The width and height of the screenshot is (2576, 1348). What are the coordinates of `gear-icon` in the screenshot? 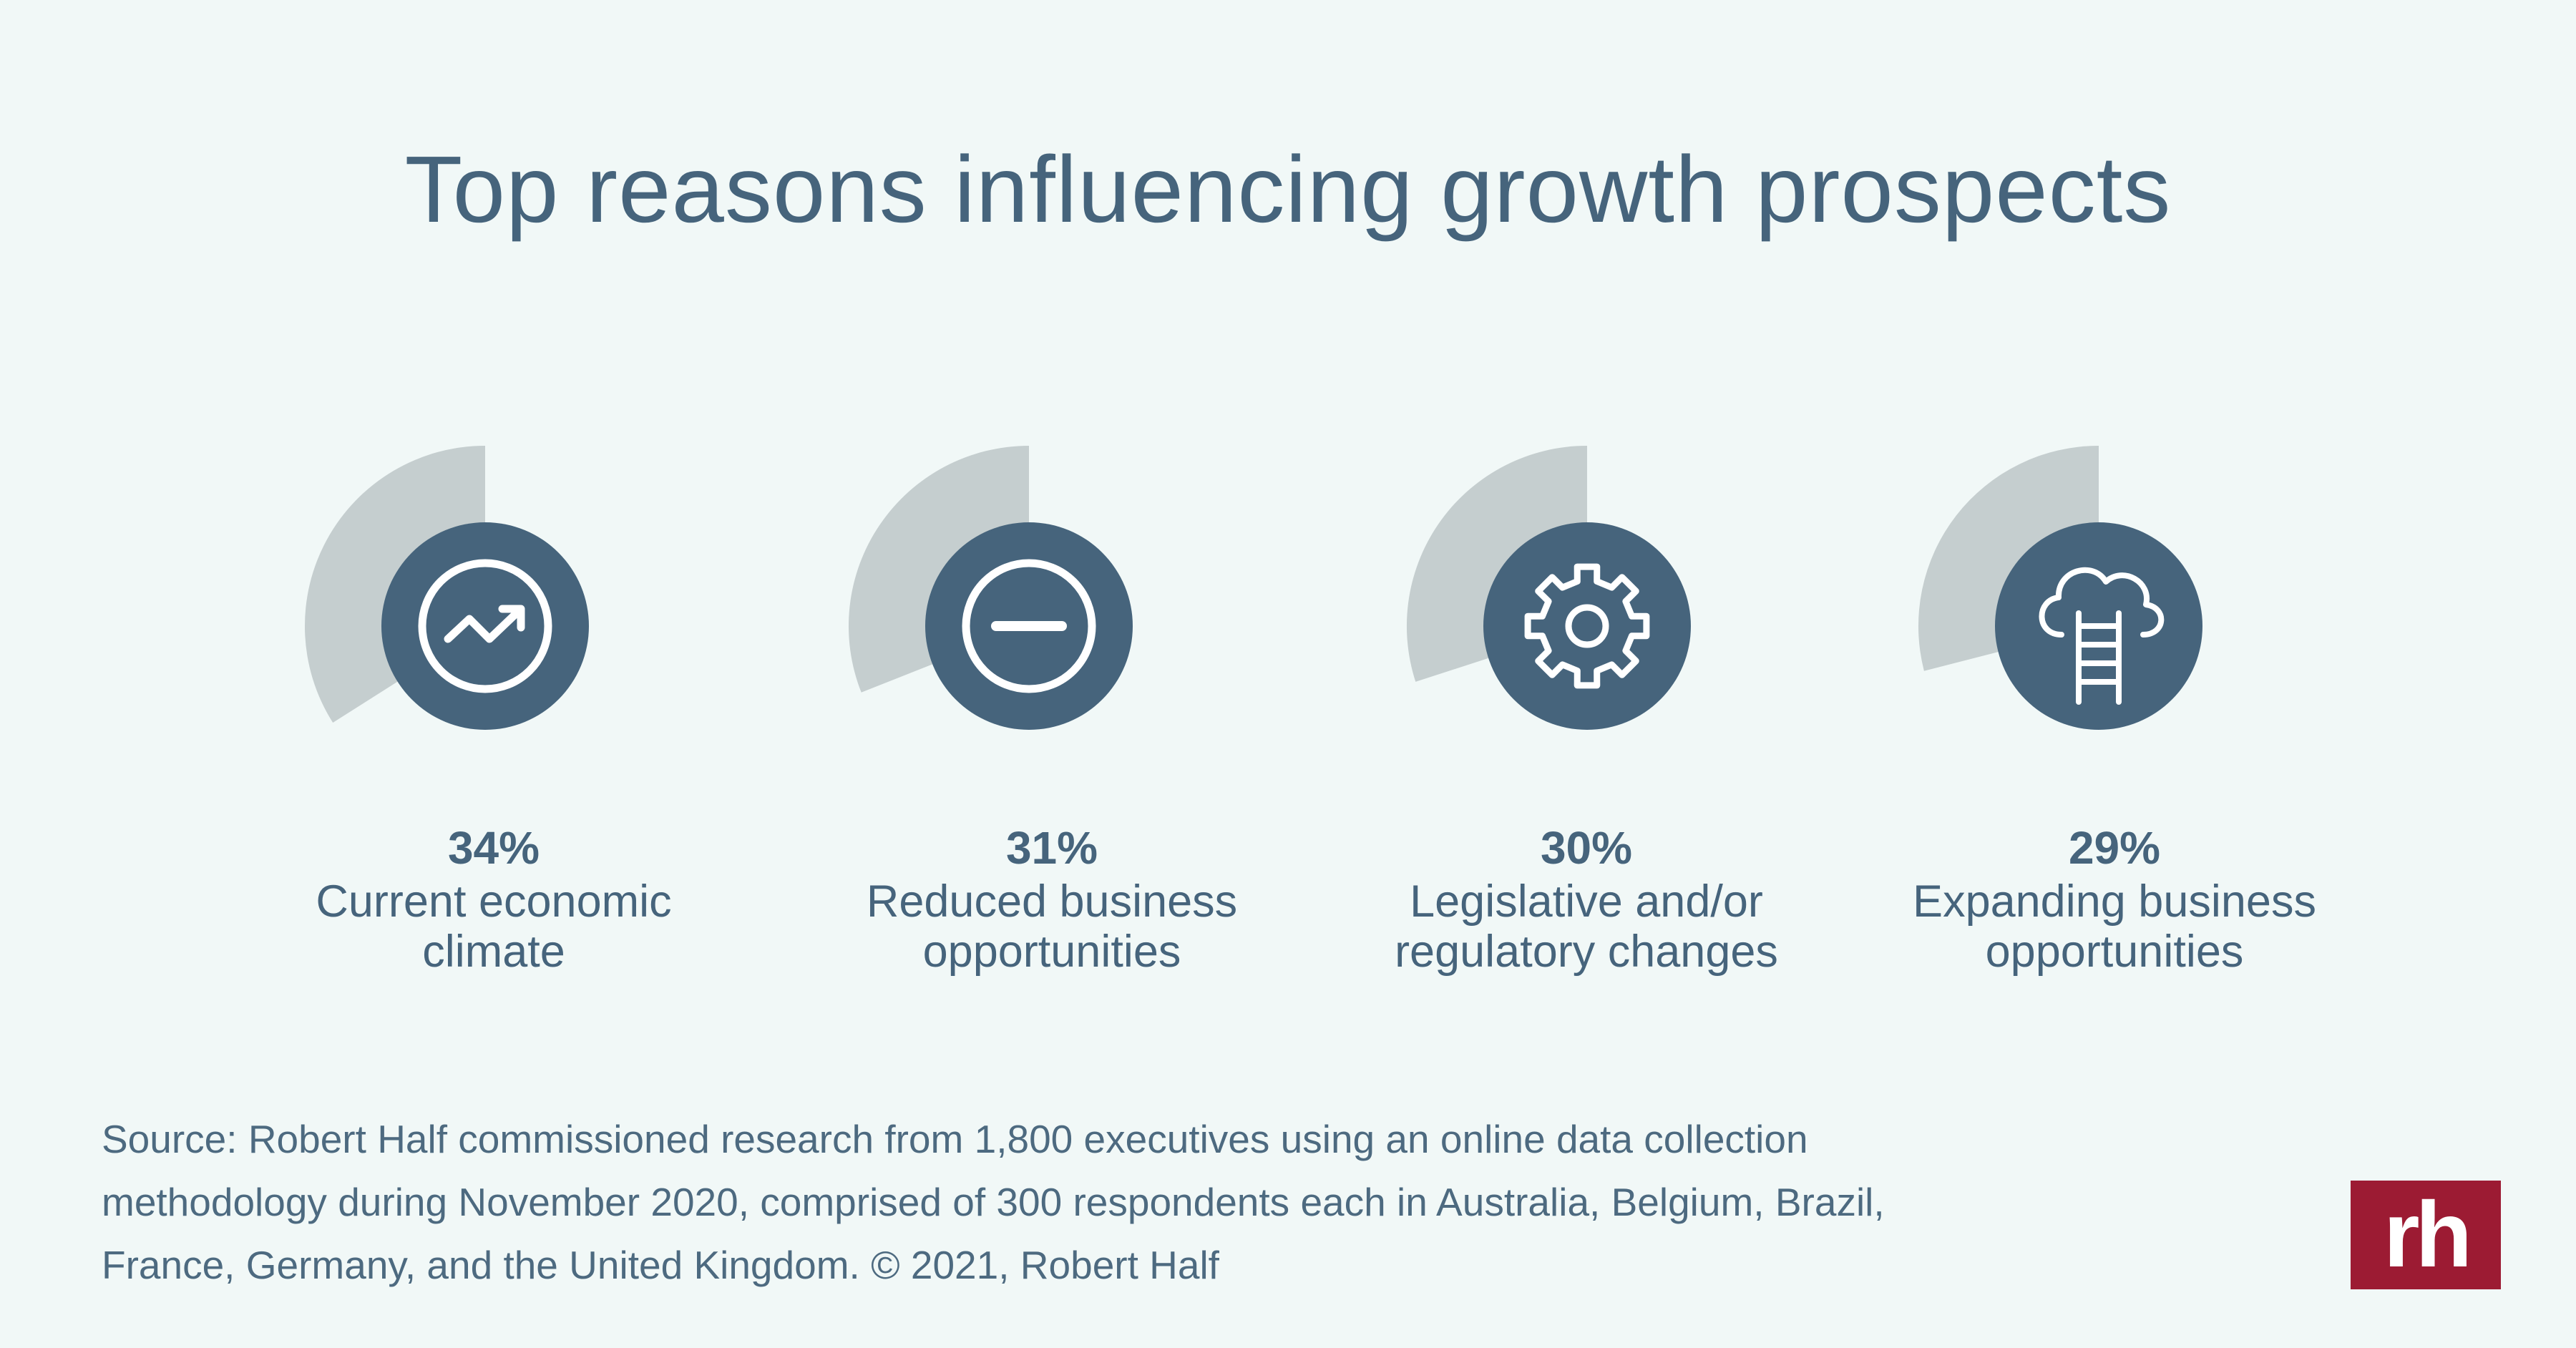 It's located at (1587, 626).